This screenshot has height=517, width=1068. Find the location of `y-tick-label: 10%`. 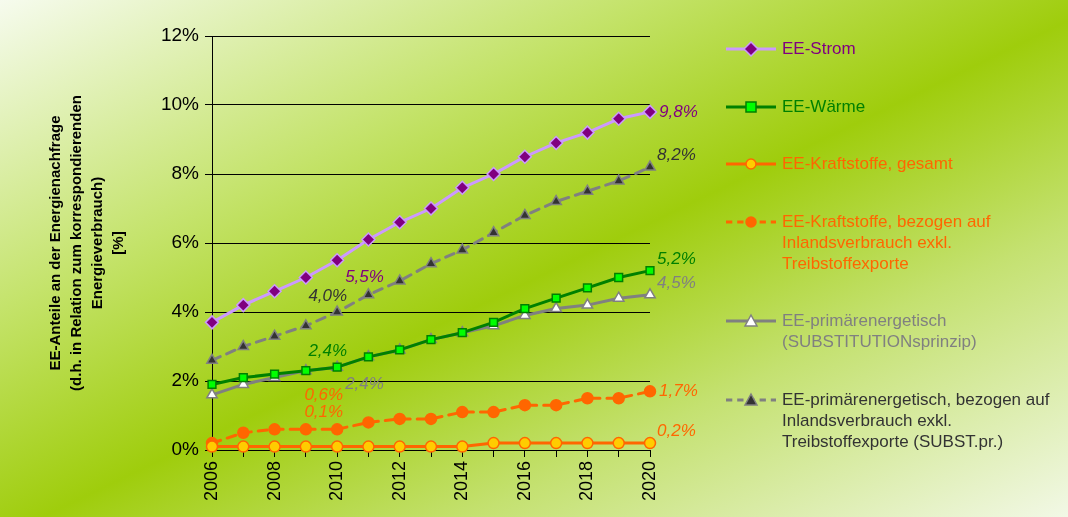

y-tick-label: 10% is located at coordinates (180, 104).